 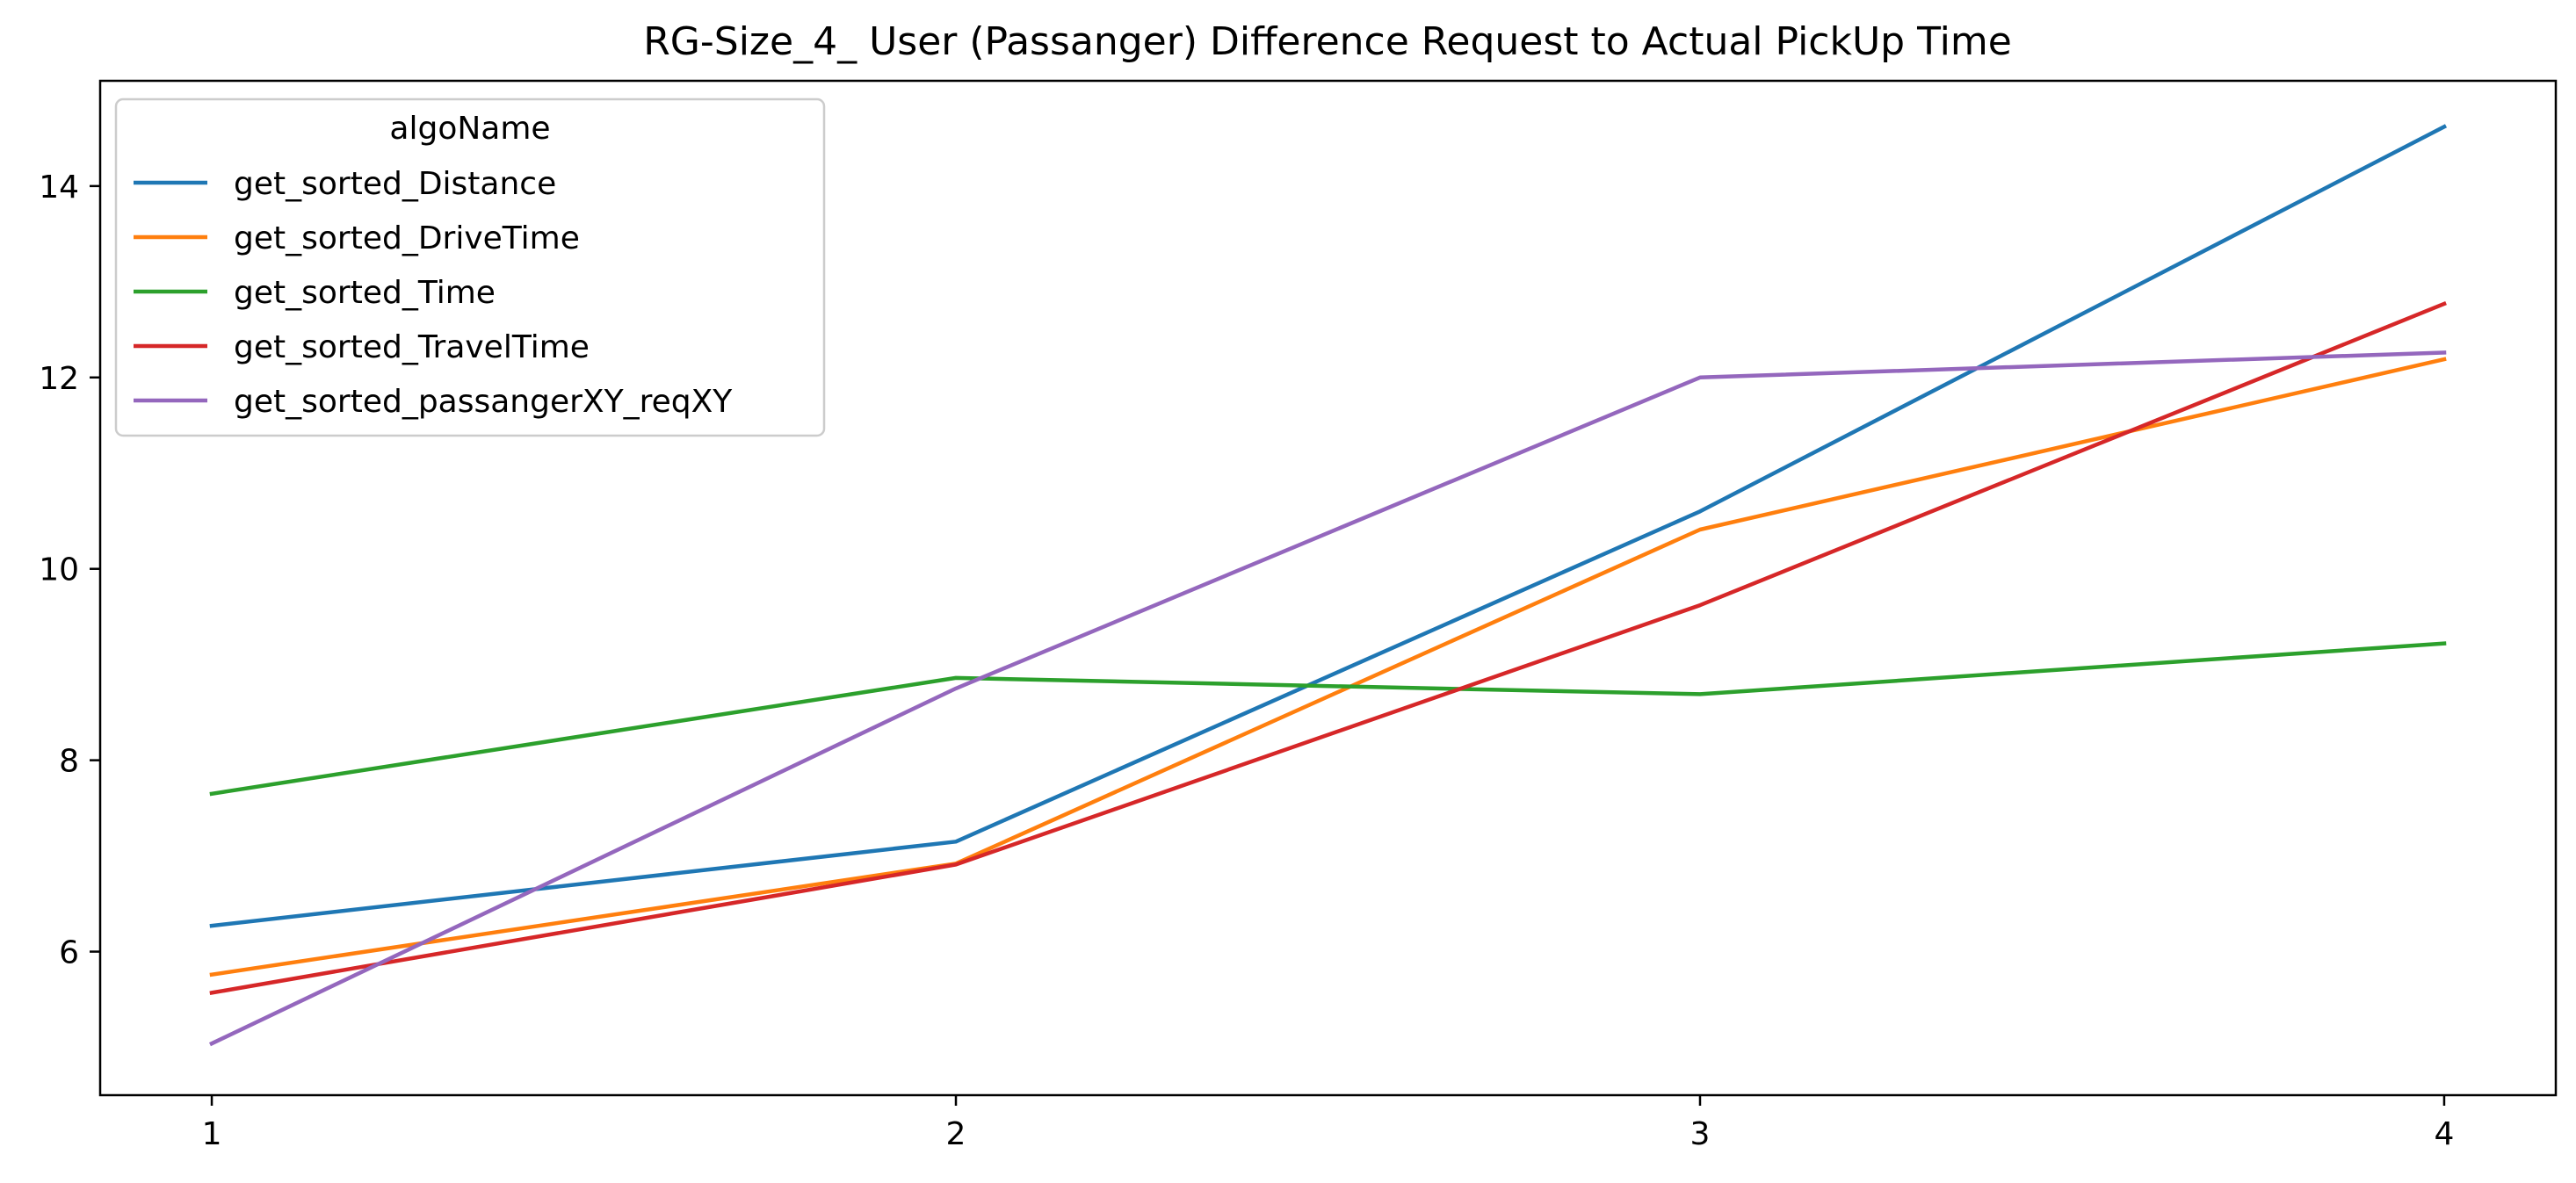 I want to click on x-tick-label: 2, so click(x=956, y=1134).